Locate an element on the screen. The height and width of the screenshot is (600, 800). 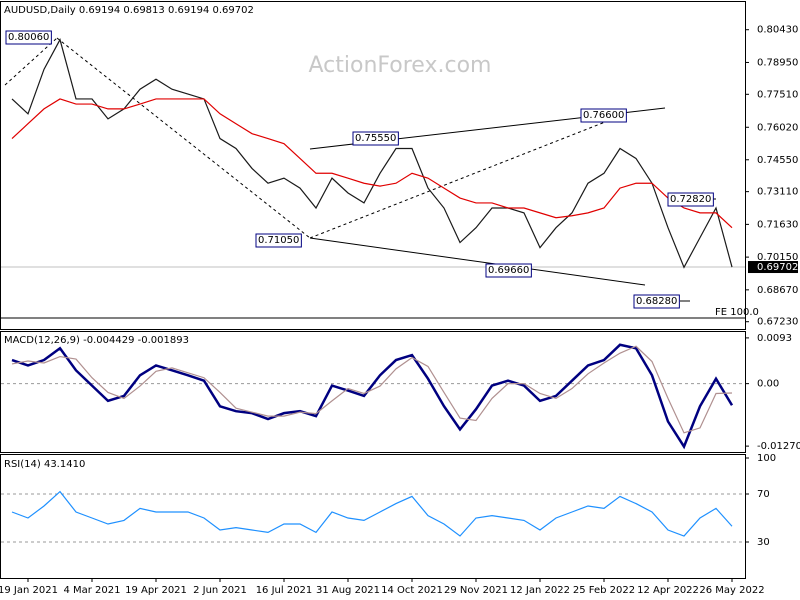
x-tick-label: 12 Jan 2022 is located at coordinates (540, 590).